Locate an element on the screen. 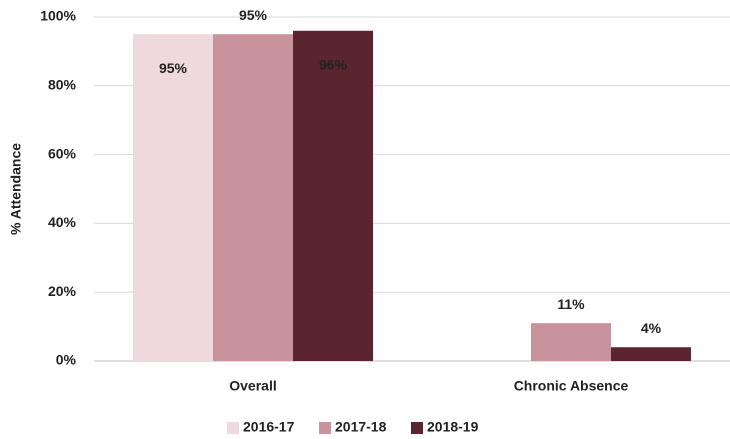  data-label: 96% is located at coordinates (333, 64).